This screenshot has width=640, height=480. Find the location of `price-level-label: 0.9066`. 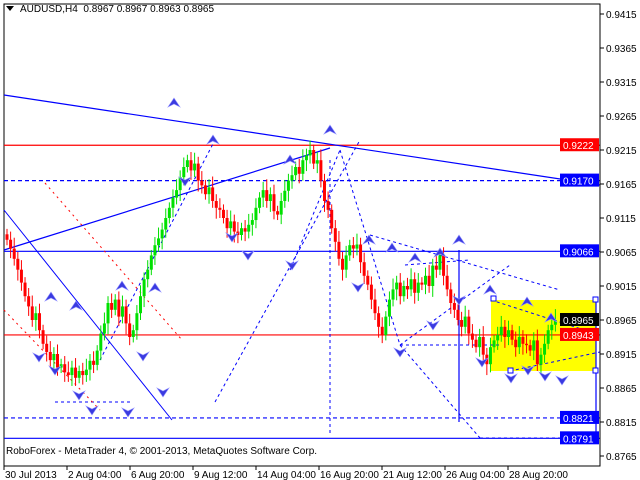

price-level-label: 0.9066 is located at coordinates (578, 252).